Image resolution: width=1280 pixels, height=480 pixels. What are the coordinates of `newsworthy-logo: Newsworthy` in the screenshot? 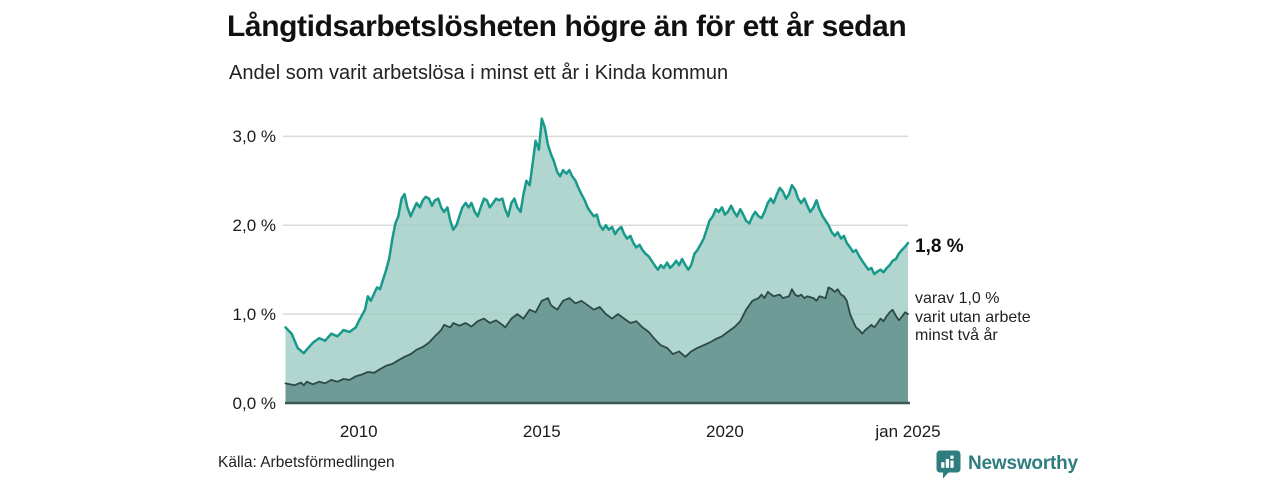 It's located at (1007, 464).